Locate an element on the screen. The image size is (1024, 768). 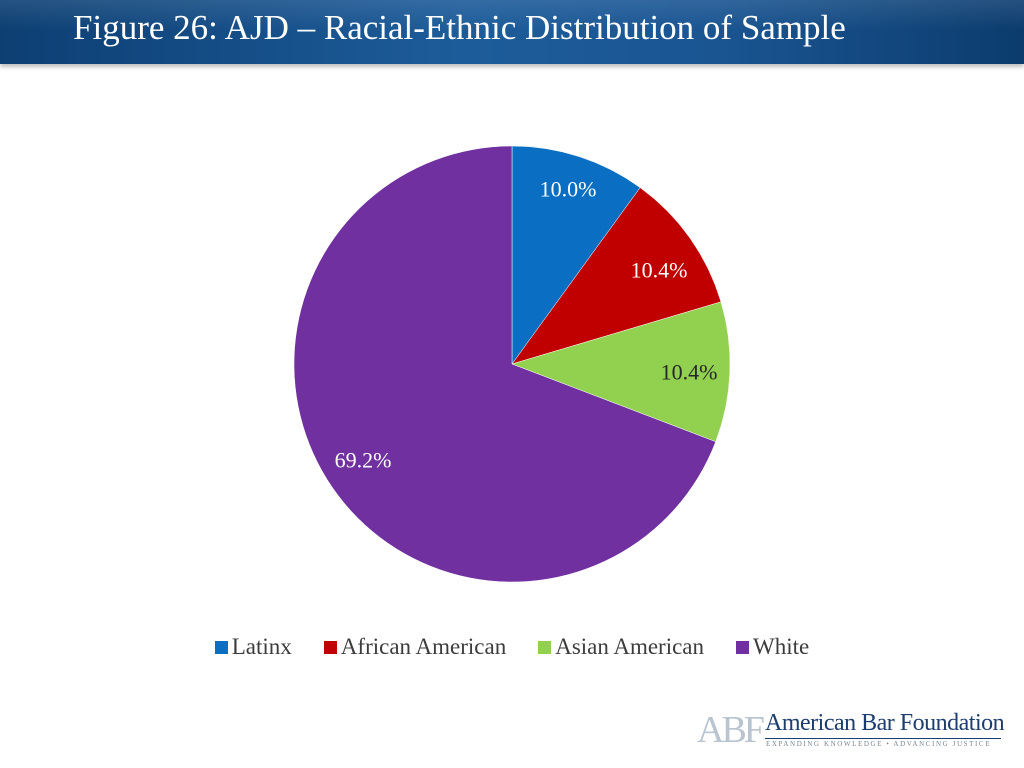
data-label-african-american: 10.4% is located at coordinates (659, 270).